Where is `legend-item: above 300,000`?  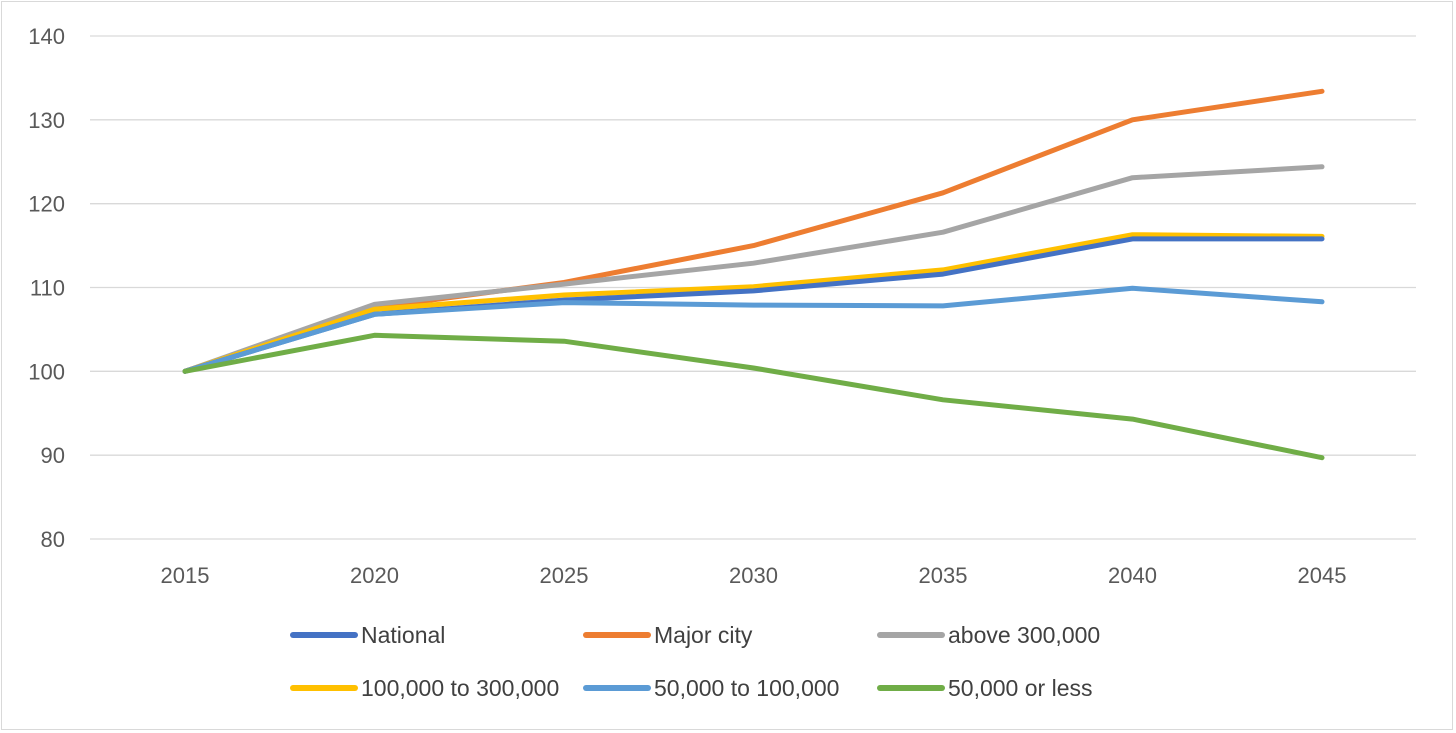 legend-item: above 300,000 is located at coordinates (988, 635).